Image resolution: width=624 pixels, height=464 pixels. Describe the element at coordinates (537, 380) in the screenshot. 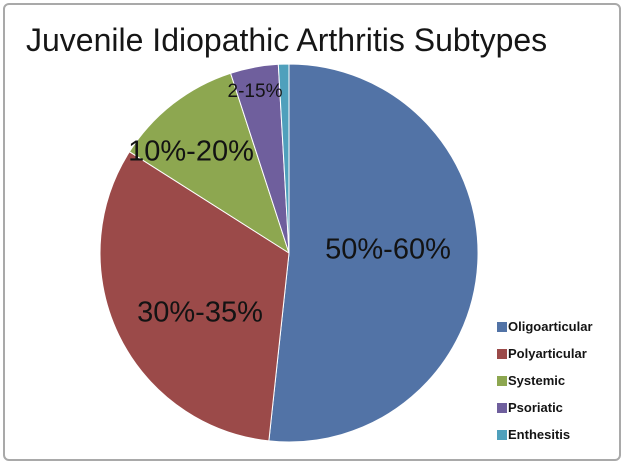

I see `legend-label-systemic: Systemic` at that location.